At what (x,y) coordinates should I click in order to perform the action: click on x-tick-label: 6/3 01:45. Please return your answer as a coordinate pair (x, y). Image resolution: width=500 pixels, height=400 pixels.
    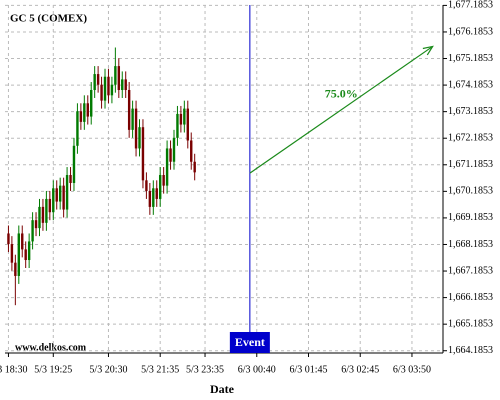
    Looking at the image, I should click on (308, 369).